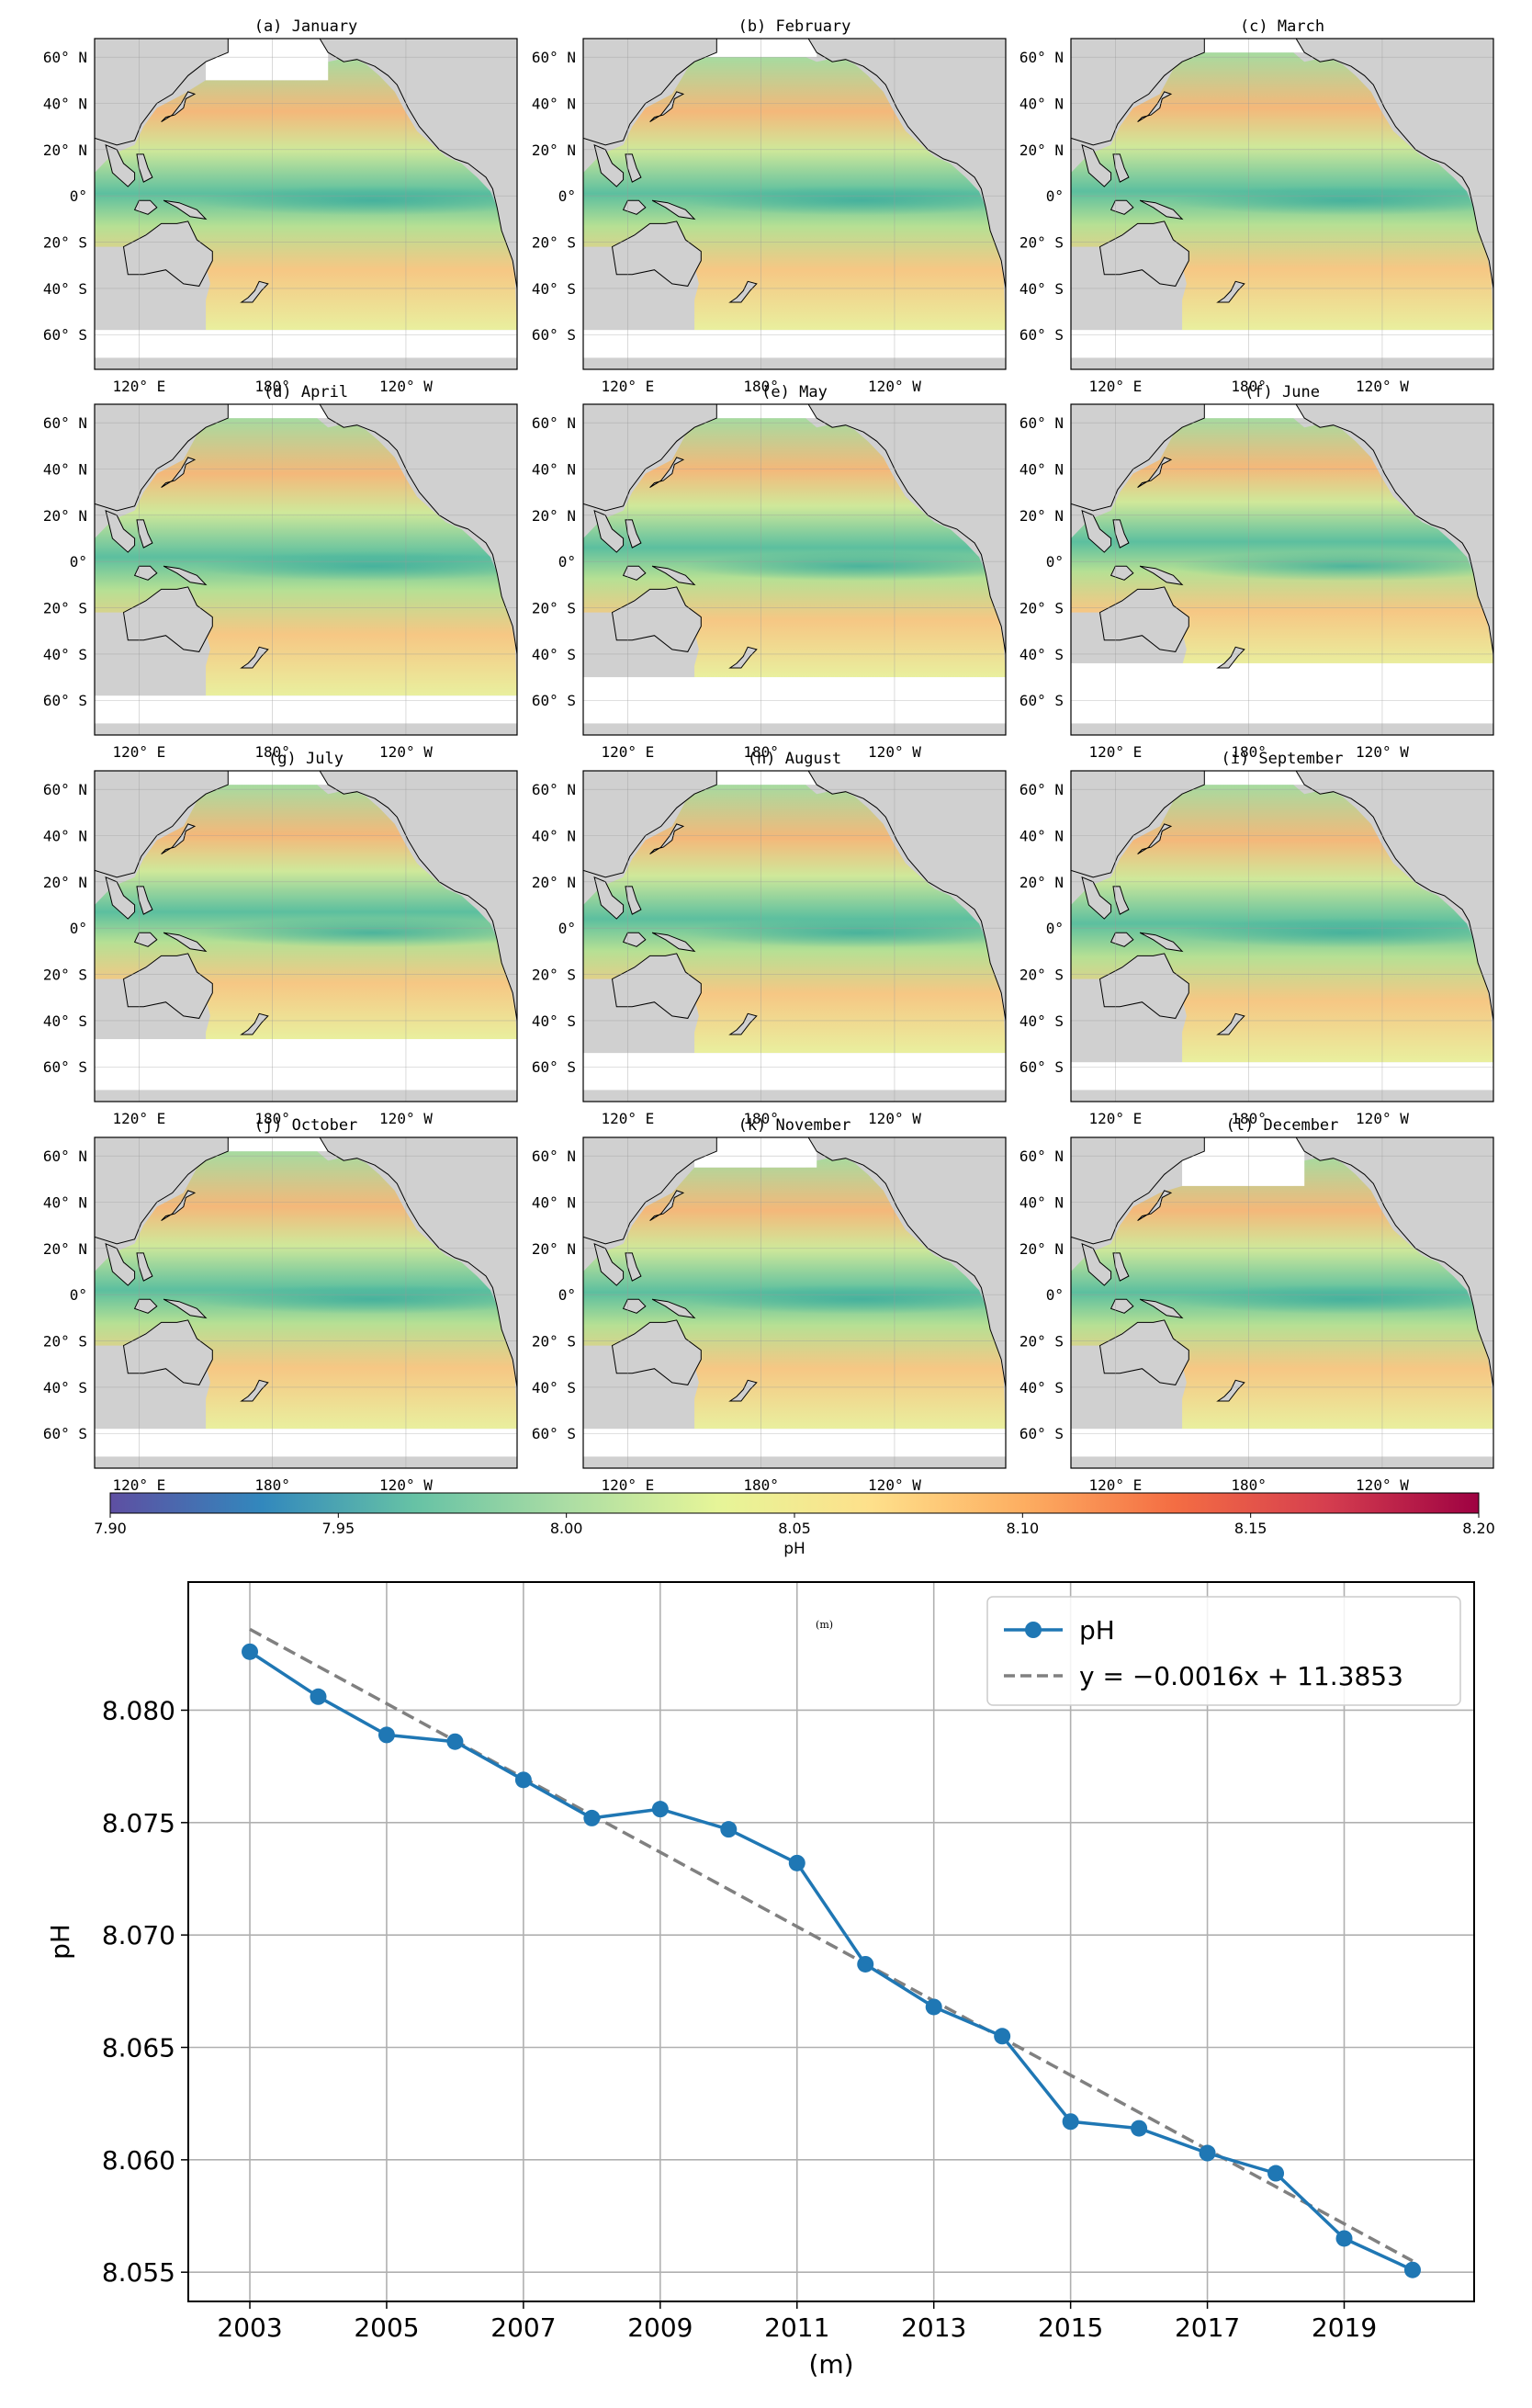  I want to click on map-title: (l) December, so click(1282, 1126).